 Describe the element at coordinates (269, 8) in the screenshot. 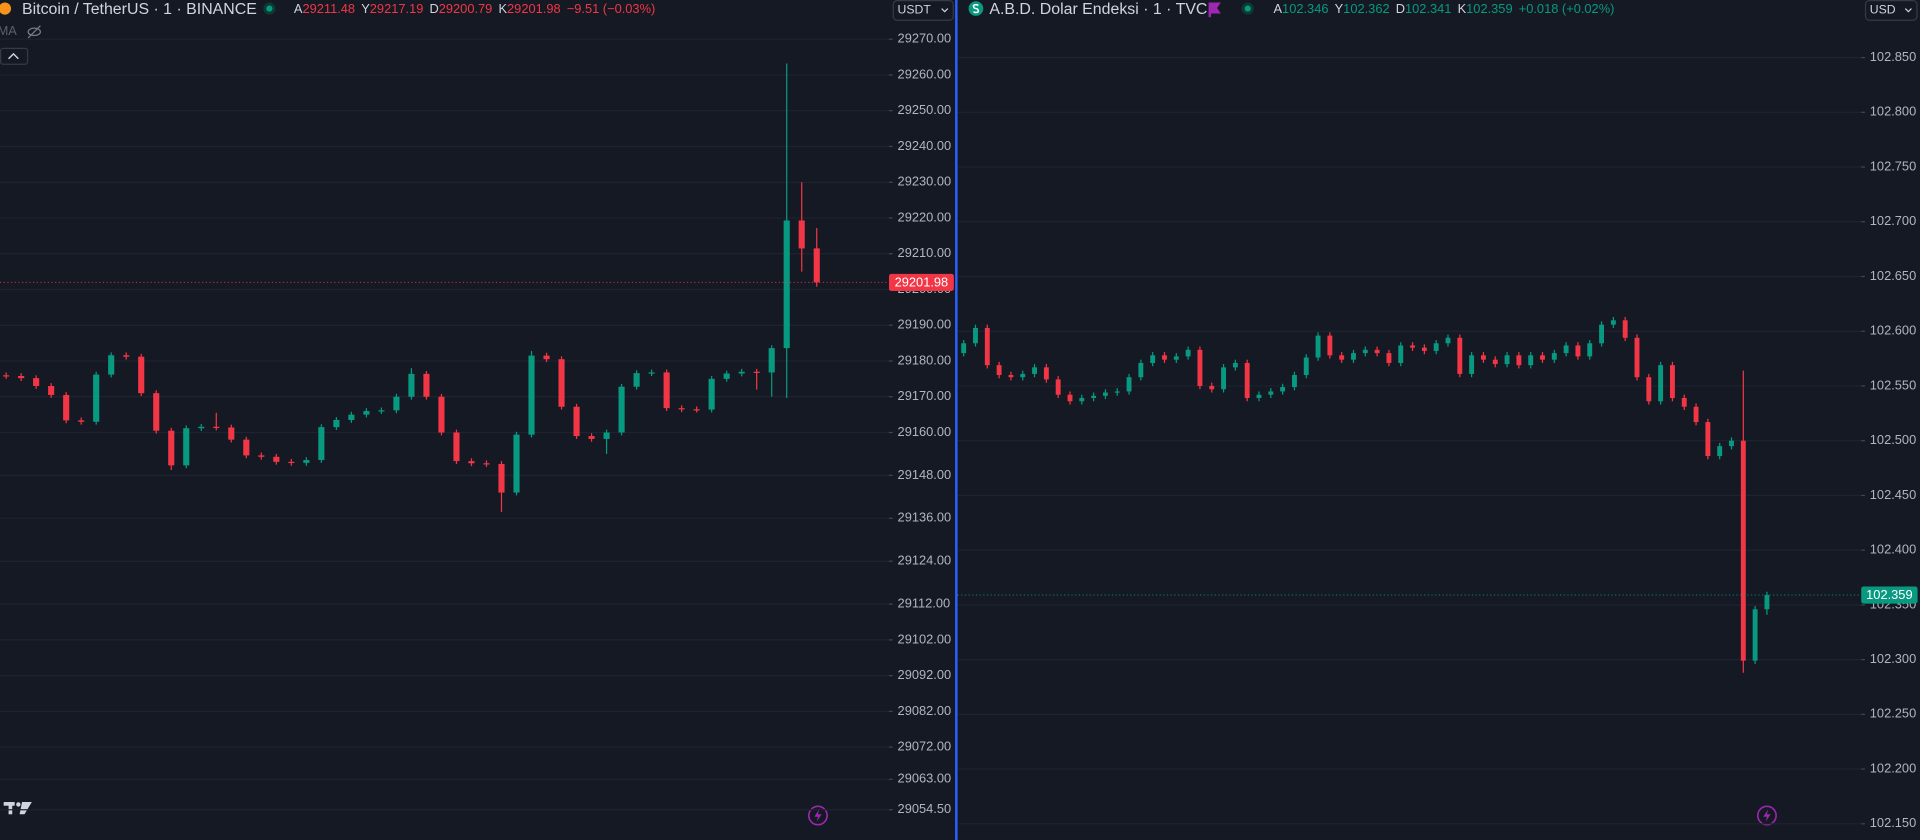

I see `status-dot` at that location.